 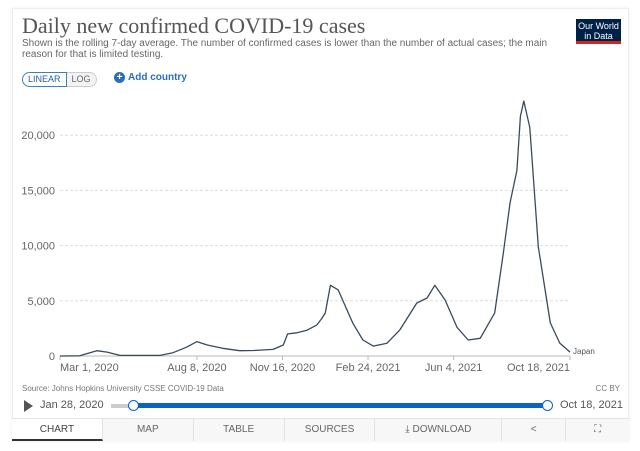 What do you see at coordinates (584, 351) in the screenshot?
I see `series-label: Japan` at bounding box center [584, 351].